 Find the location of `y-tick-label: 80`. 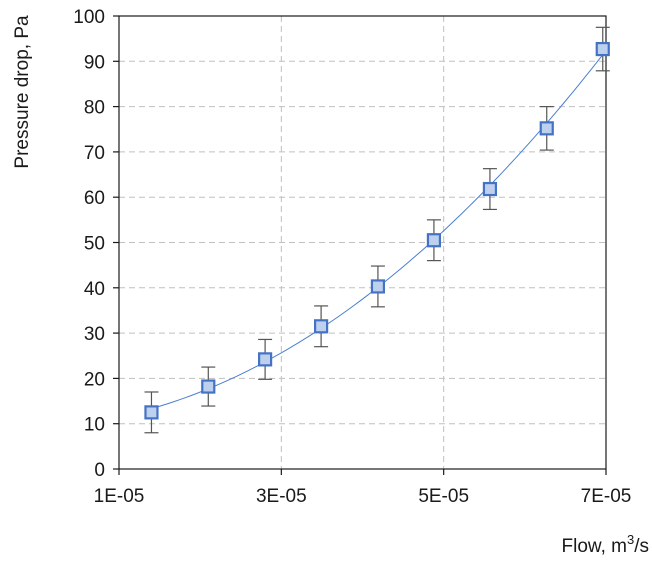

y-tick-label: 80 is located at coordinates (94, 108).